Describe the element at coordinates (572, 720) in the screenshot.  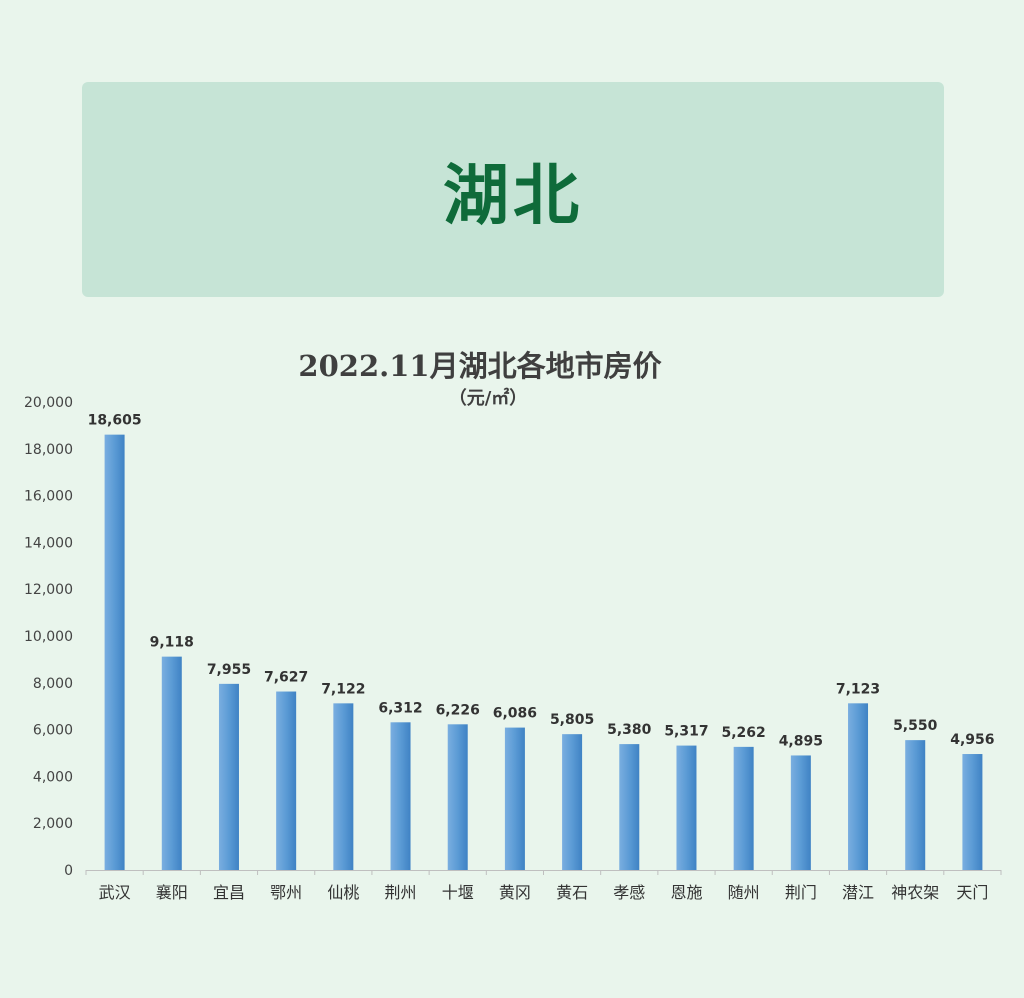
I see `data-label: 5,805` at that location.